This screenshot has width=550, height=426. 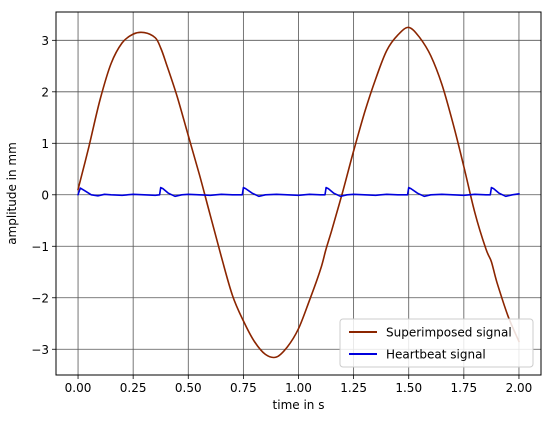 I want to click on y-tick-label: 3, so click(x=45, y=41).